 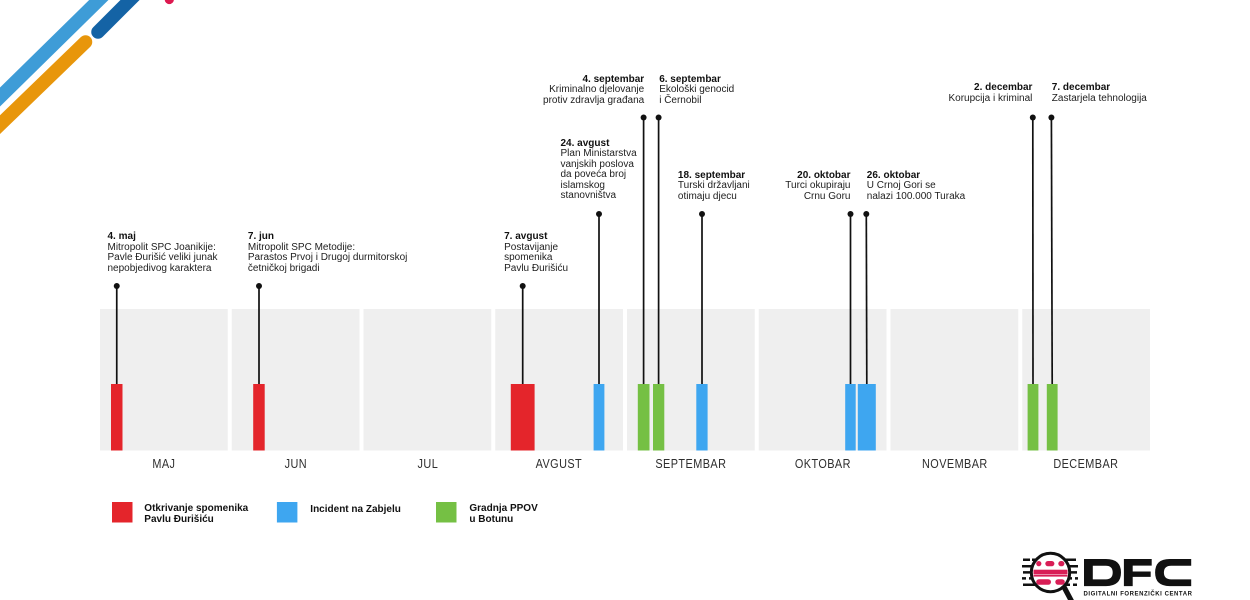 I want to click on svg-text: DIGITALNI FORENZIČKI CENTAR, so click(x=1138, y=594).